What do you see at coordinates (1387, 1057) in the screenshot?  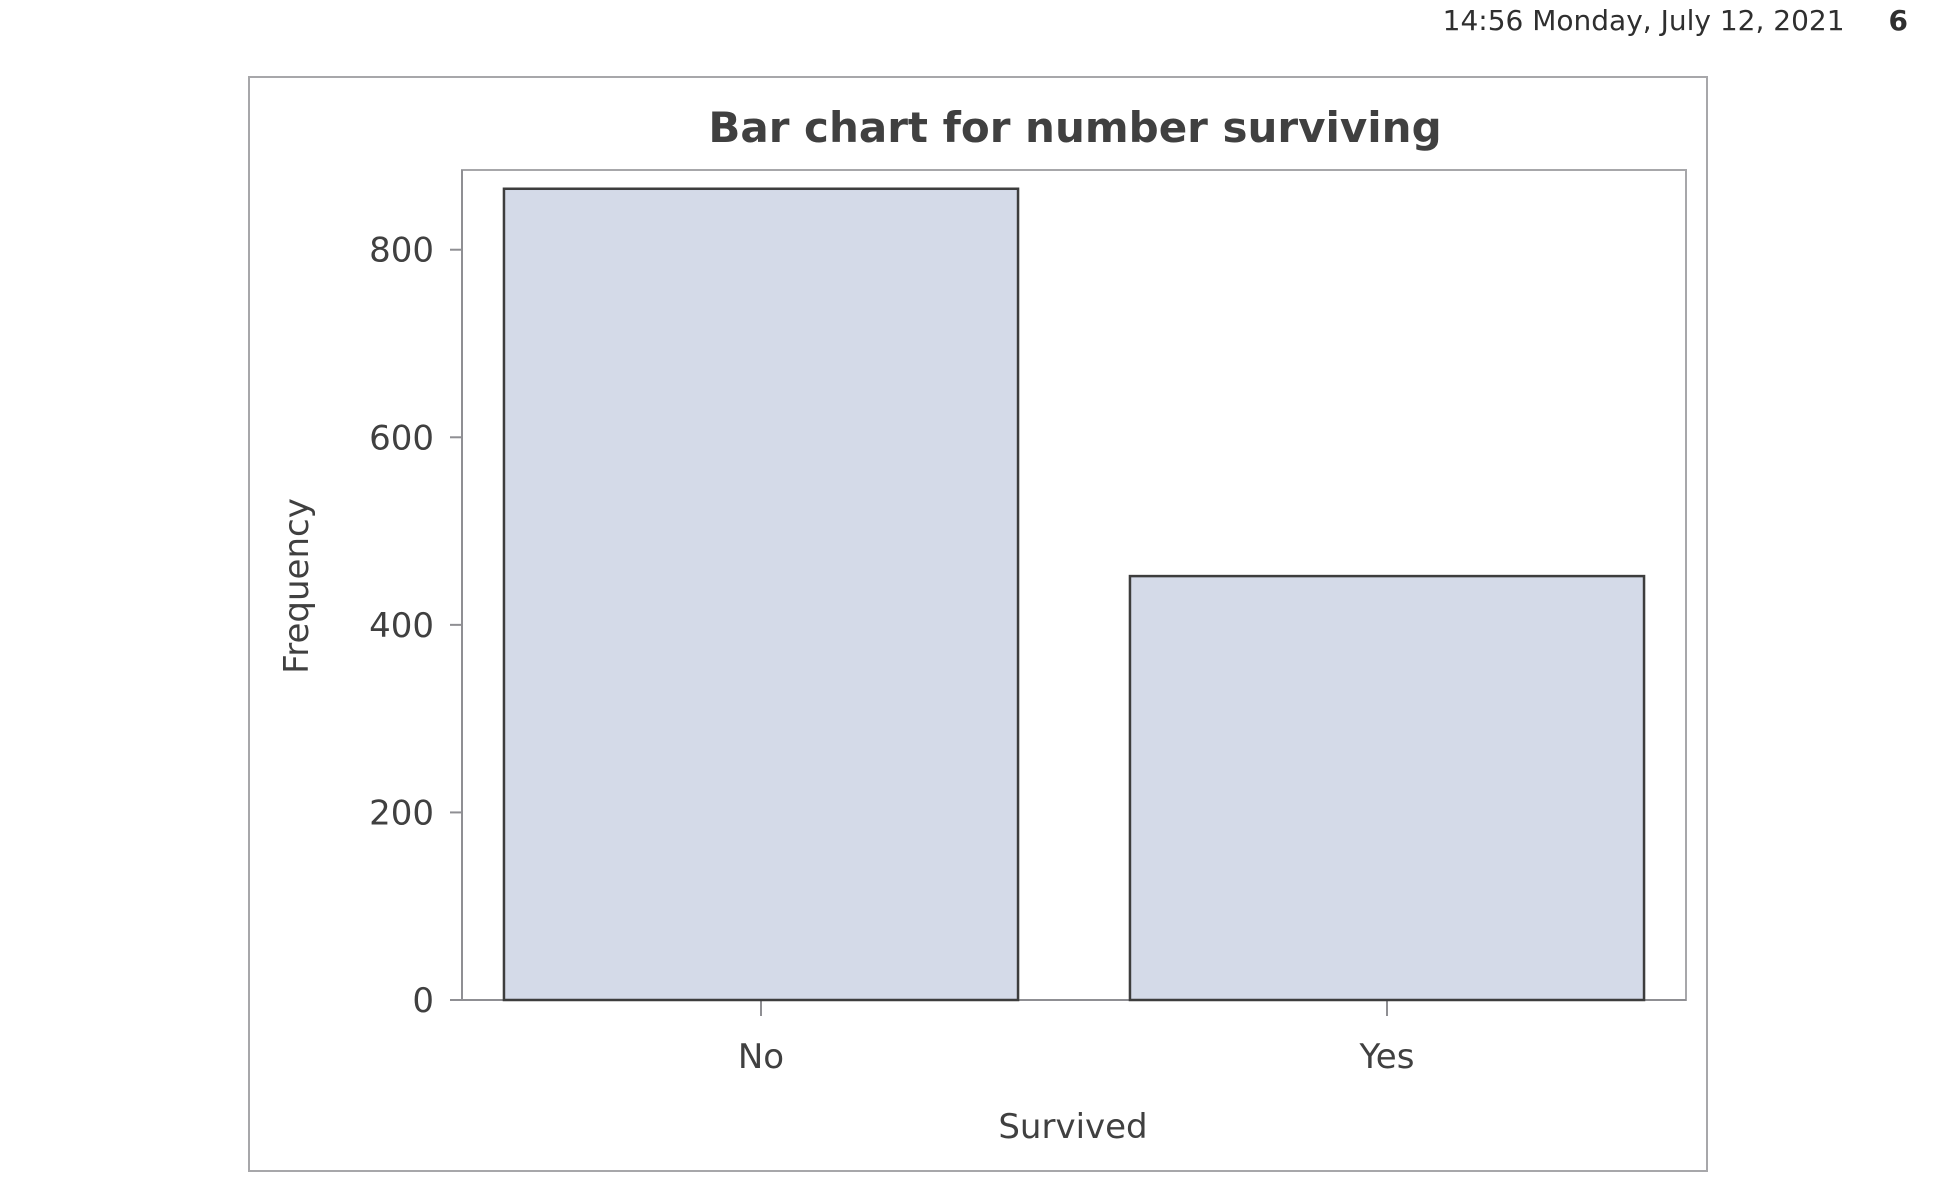 I see `x-tick-label: Yes` at bounding box center [1387, 1057].